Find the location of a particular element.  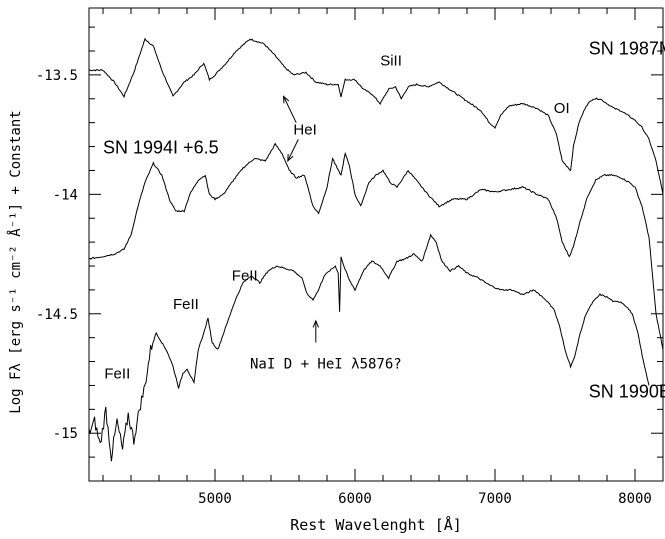

nai-arrow is located at coordinates (315, 331).